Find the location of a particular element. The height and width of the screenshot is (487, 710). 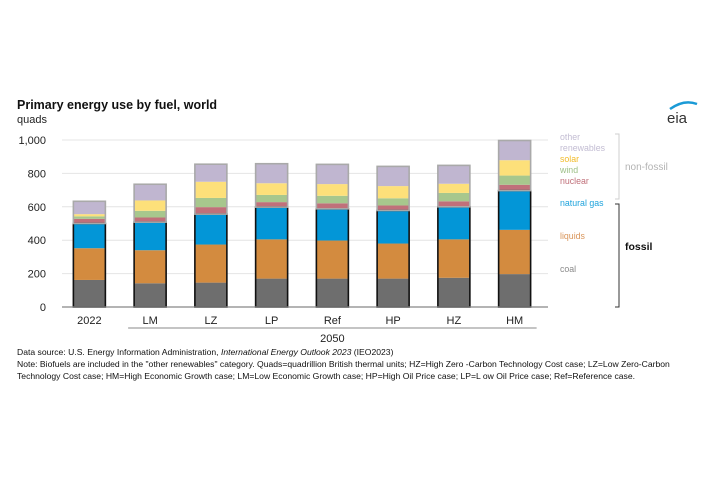

legend-wind: wind is located at coordinates (568, 170).